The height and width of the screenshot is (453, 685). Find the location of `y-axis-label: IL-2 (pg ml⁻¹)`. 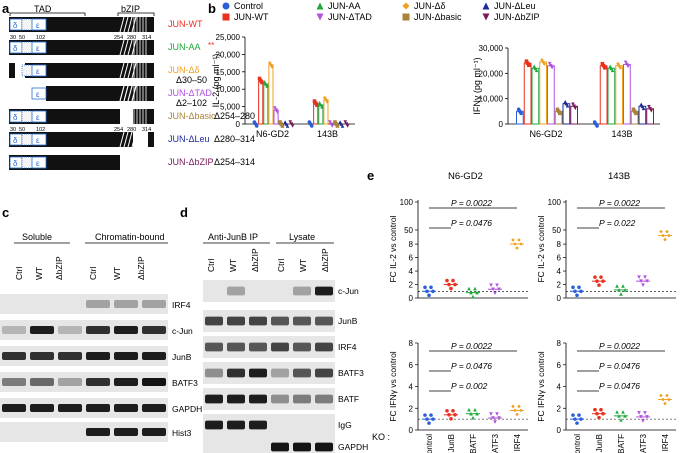

y-axis-label: IL-2 (pg ml⁻¹) is located at coordinates (216, 81).